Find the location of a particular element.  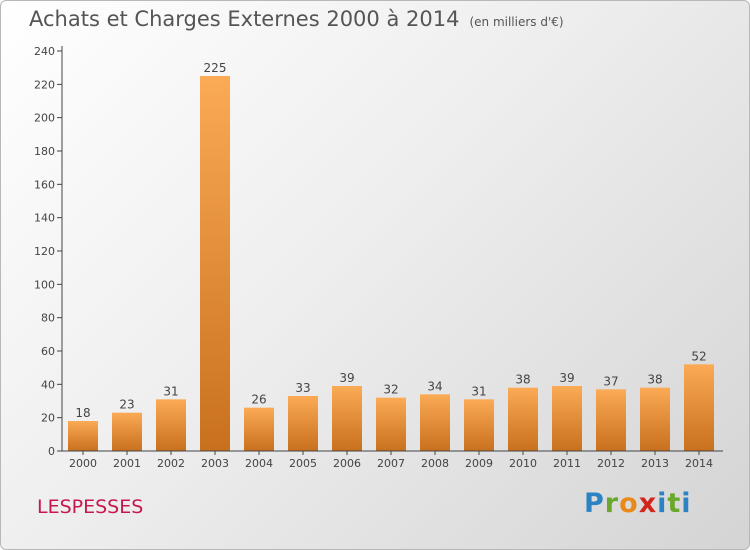

y-tick-label: 140 is located at coordinates (44, 218).